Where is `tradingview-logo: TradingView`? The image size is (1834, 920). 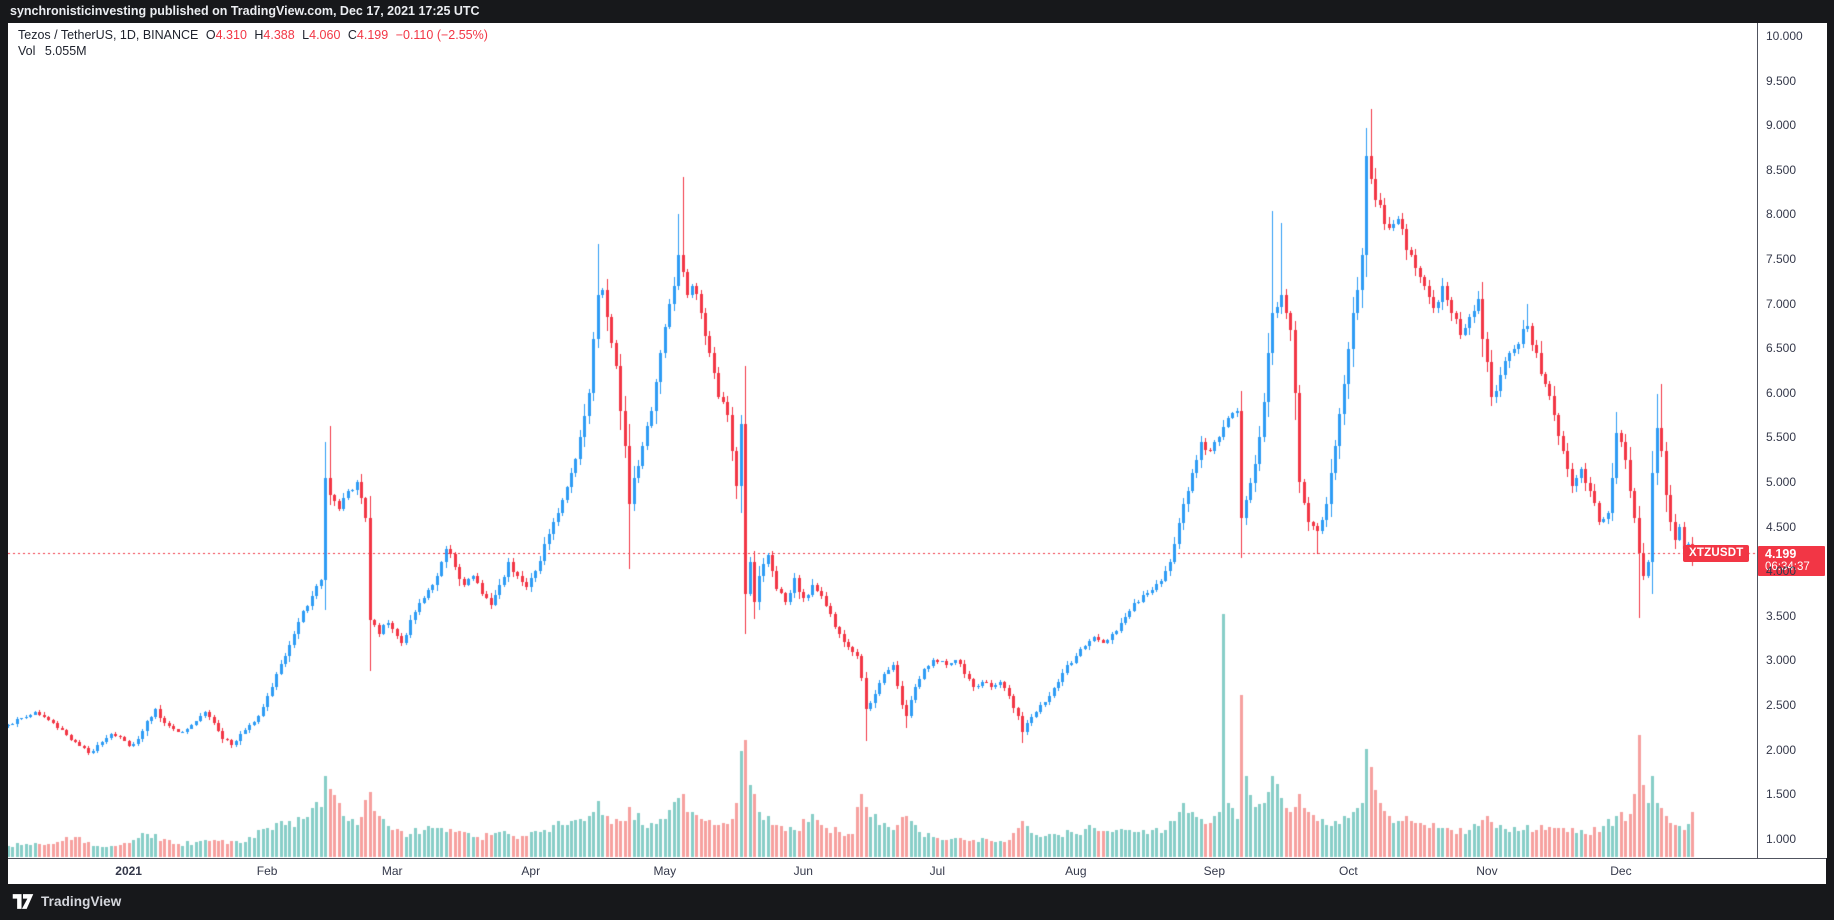 tradingview-logo: TradingView is located at coordinates (66, 901).